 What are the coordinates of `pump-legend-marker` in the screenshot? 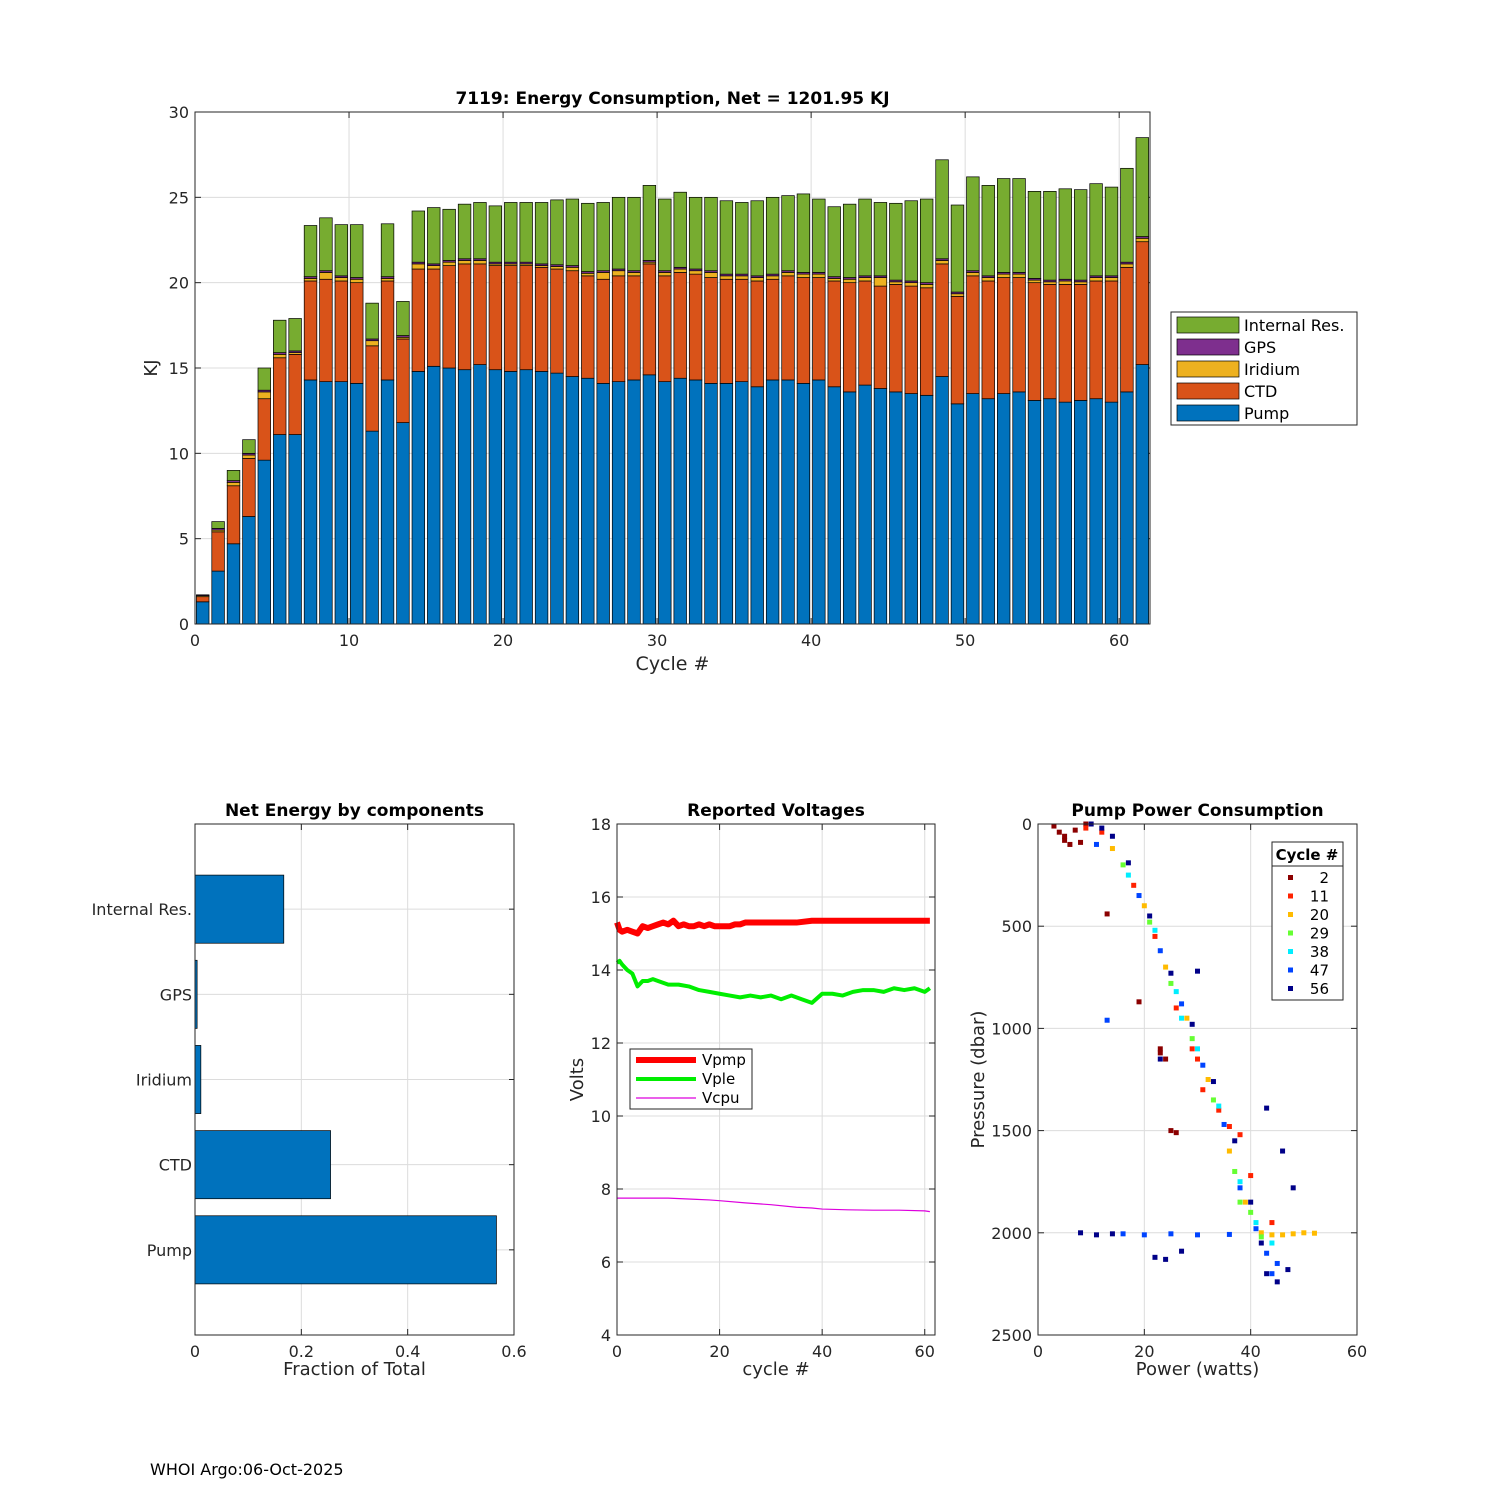 It's located at (1290, 970).